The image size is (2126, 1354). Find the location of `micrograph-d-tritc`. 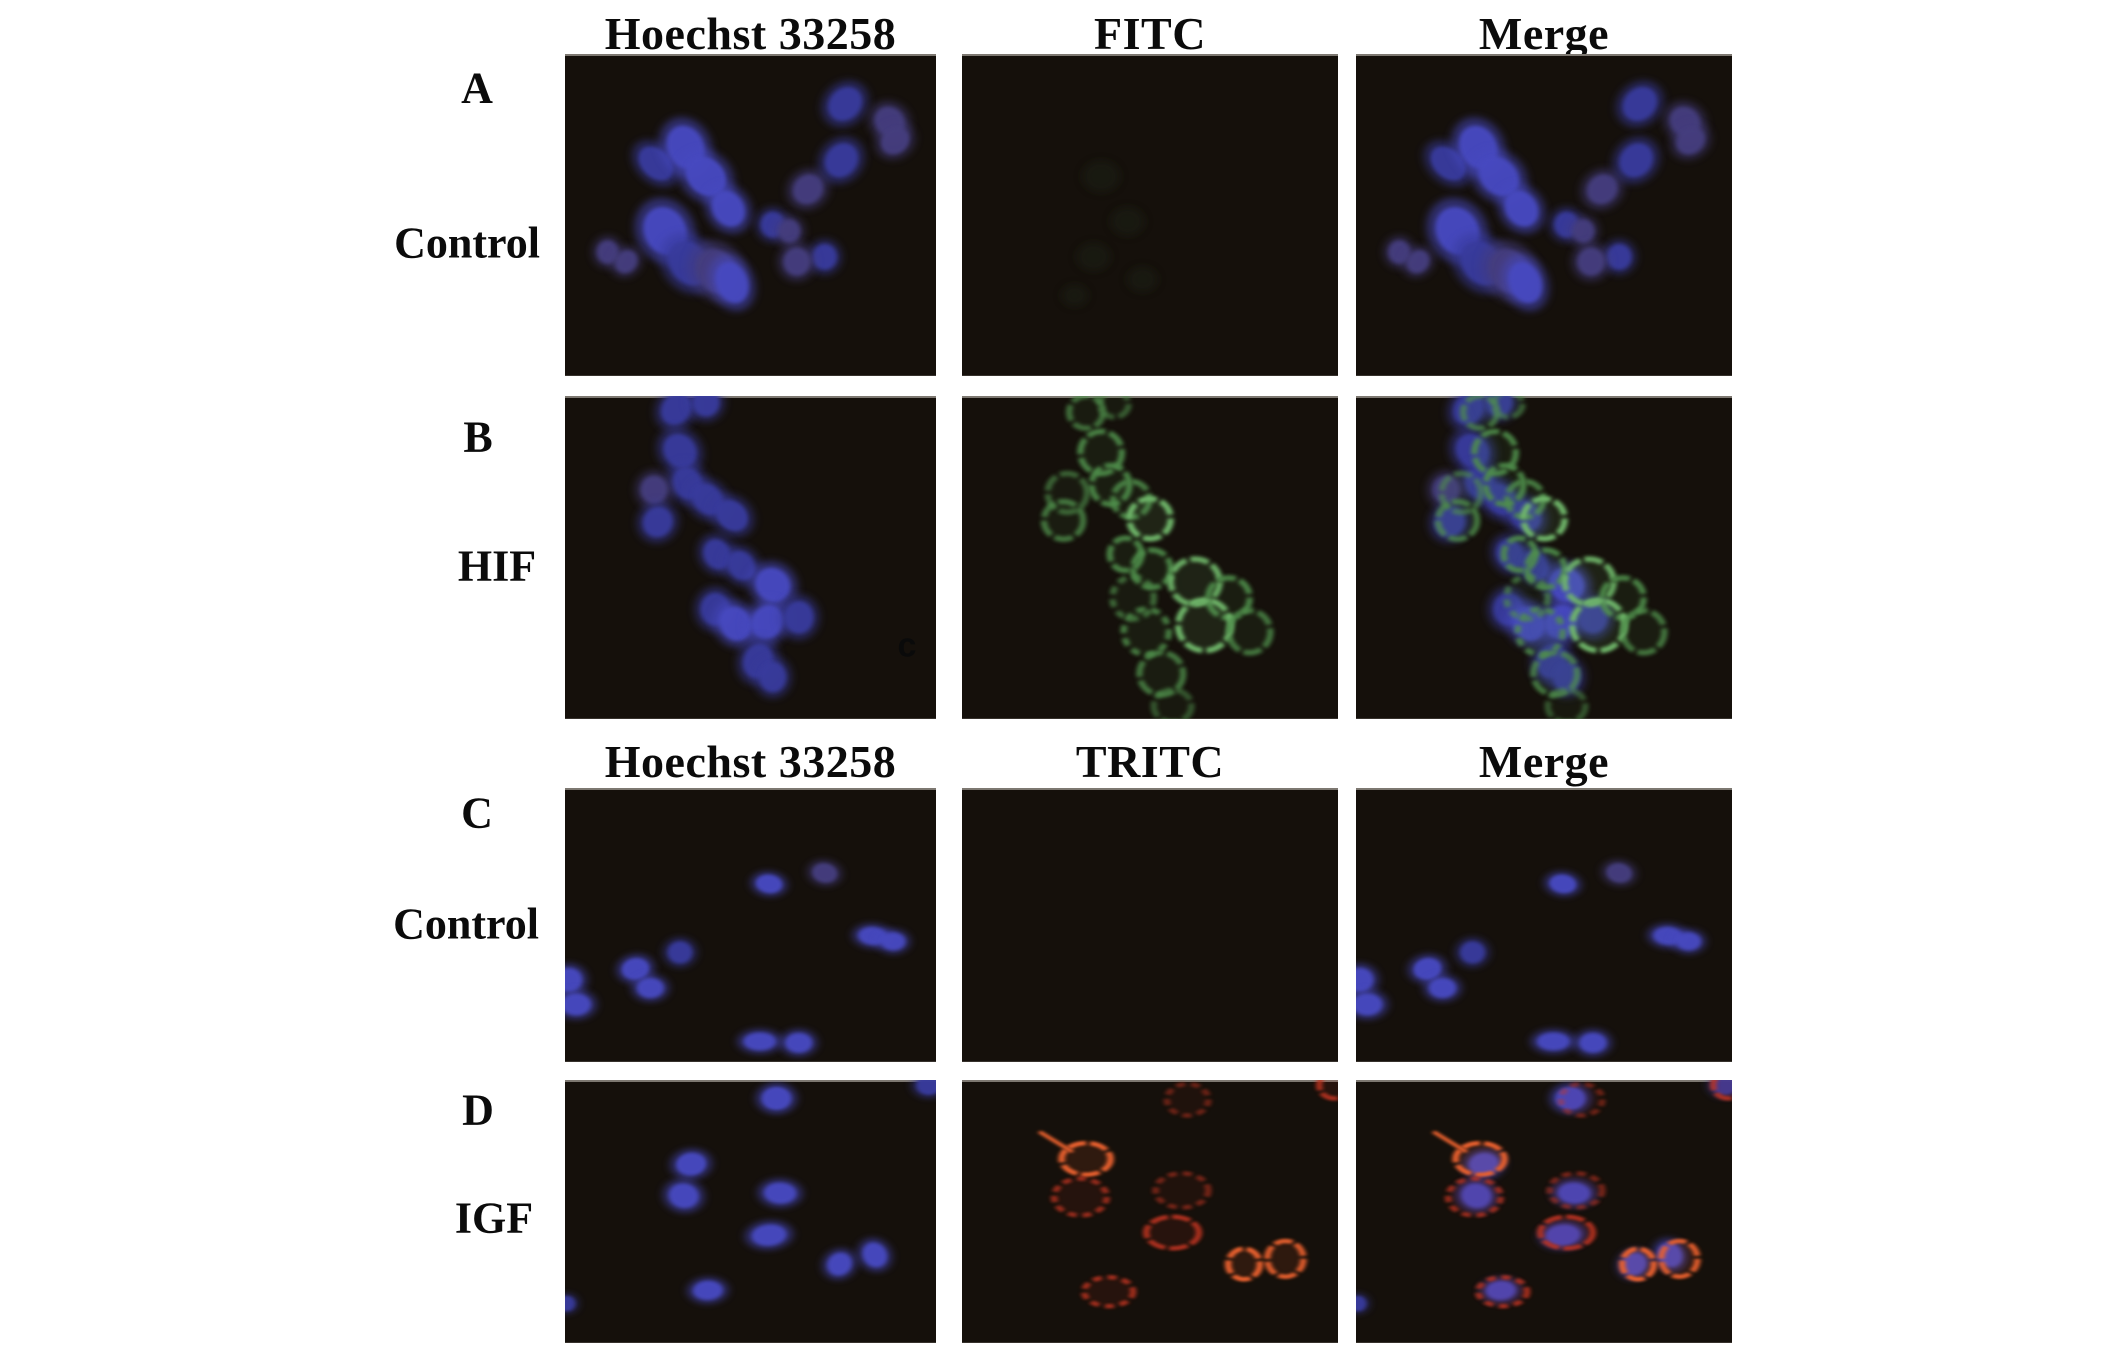

micrograph-d-tritc is located at coordinates (1150, 1211).